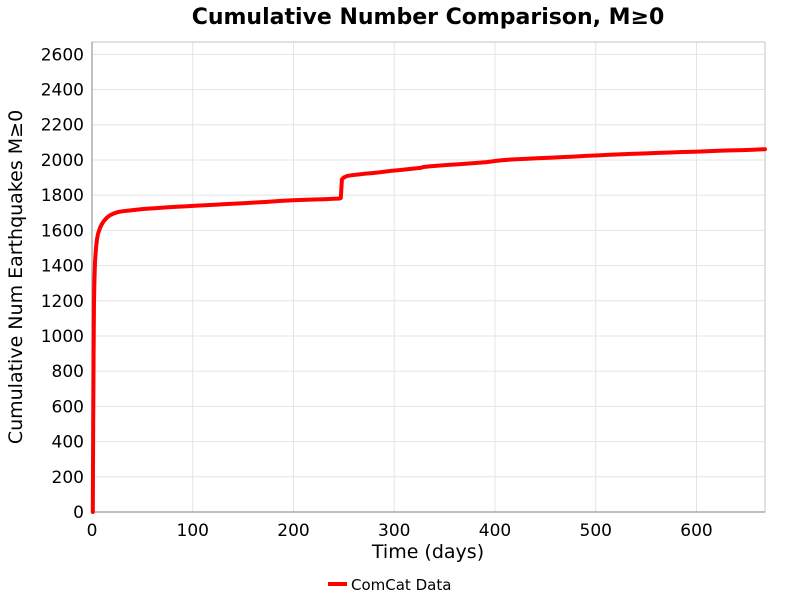 The image size is (800, 604). Describe the element at coordinates (68, 407) in the screenshot. I see `y-tick-label: 600` at that location.